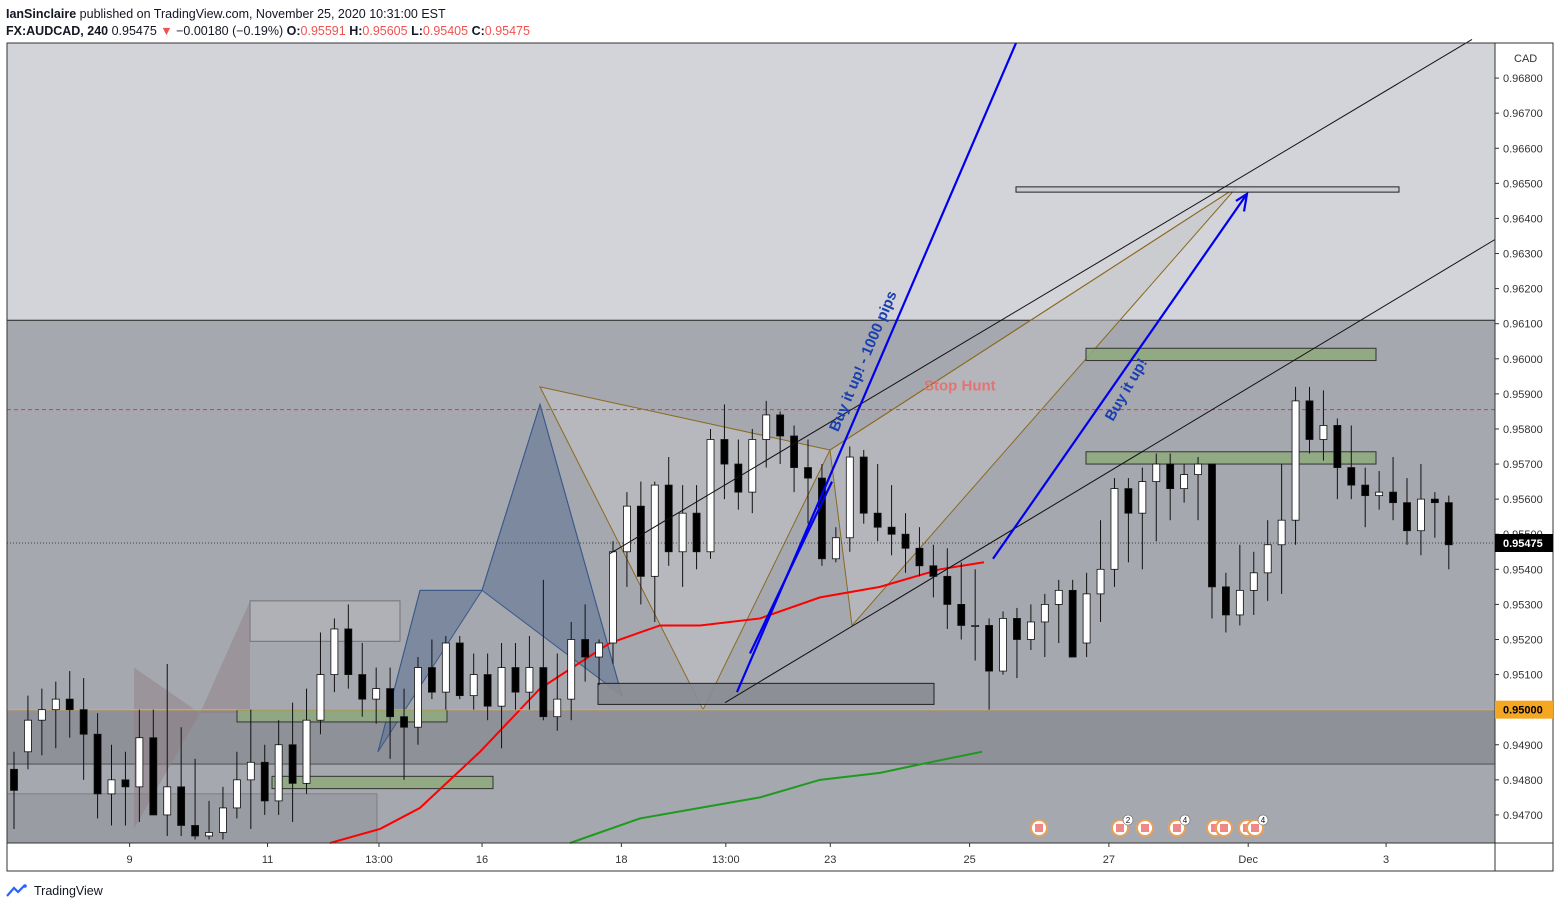  Describe the element at coordinates (18, 891) in the screenshot. I see `tradingview-logo-icon` at that location.